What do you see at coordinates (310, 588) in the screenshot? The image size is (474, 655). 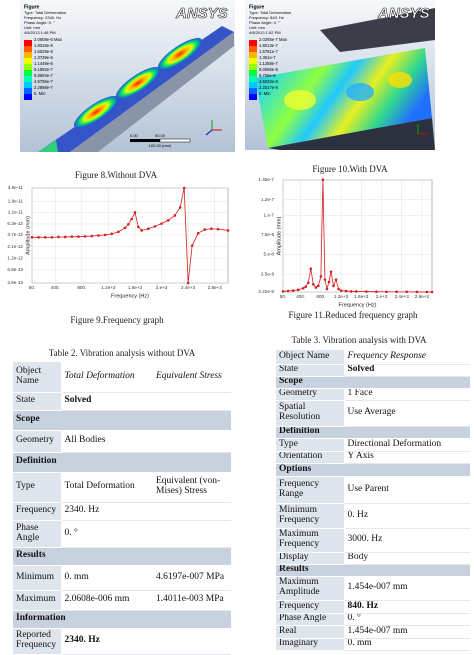 I see `row-label: Maximum Amplitude` at bounding box center [310, 588].